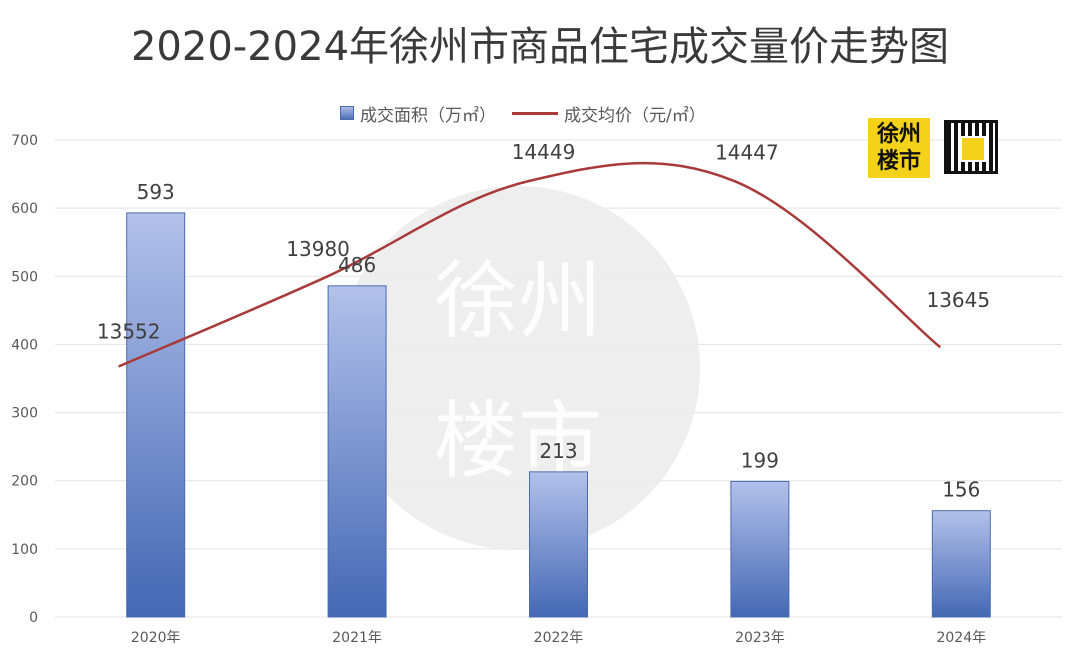 This screenshot has height=660, width=1080. I want to click on legend-line-swatch, so click(535, 113).